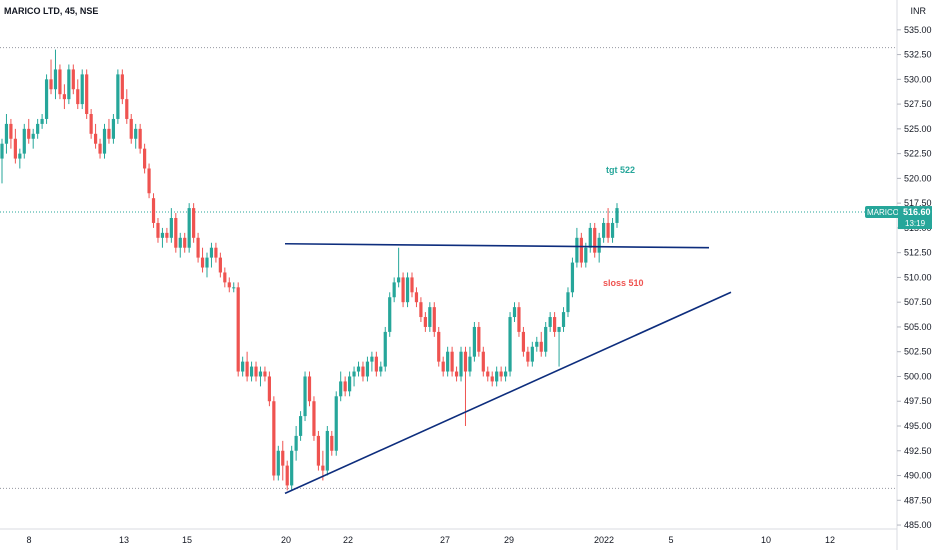  What do you see at coordinates (918, 500) in the screenshot?
I see `y-tick-label: 487.50` at bounding box center [918, 500].